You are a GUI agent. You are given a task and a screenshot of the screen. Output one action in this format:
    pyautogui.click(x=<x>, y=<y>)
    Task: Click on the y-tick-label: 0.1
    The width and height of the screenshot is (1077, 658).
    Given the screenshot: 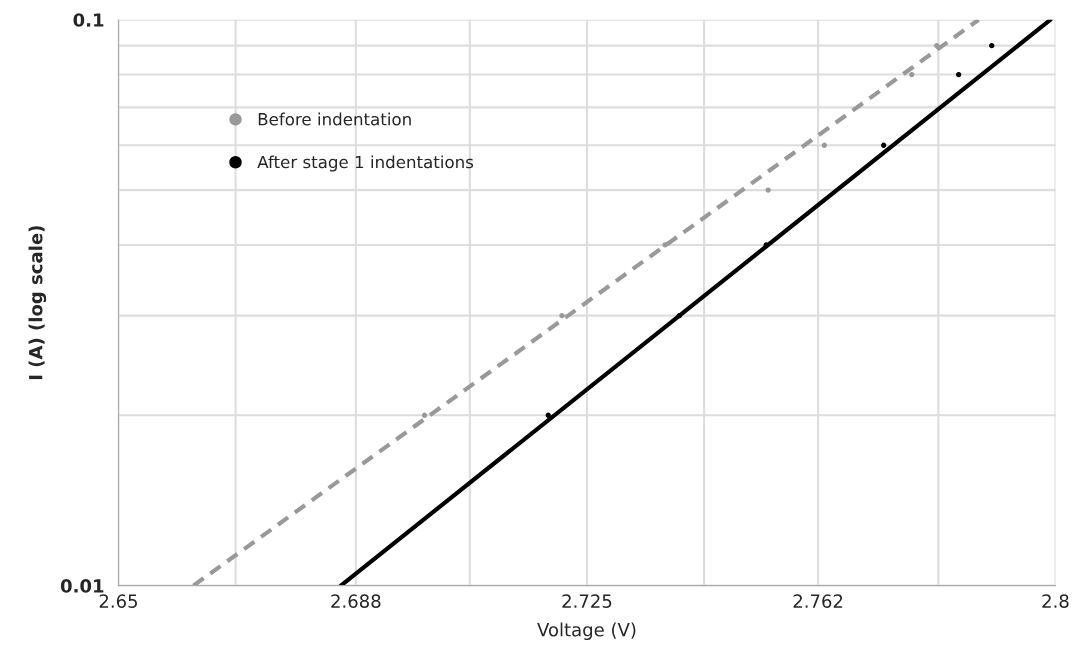 What is the action you would take?
    pyautogui.click(x=88, y=20)
    